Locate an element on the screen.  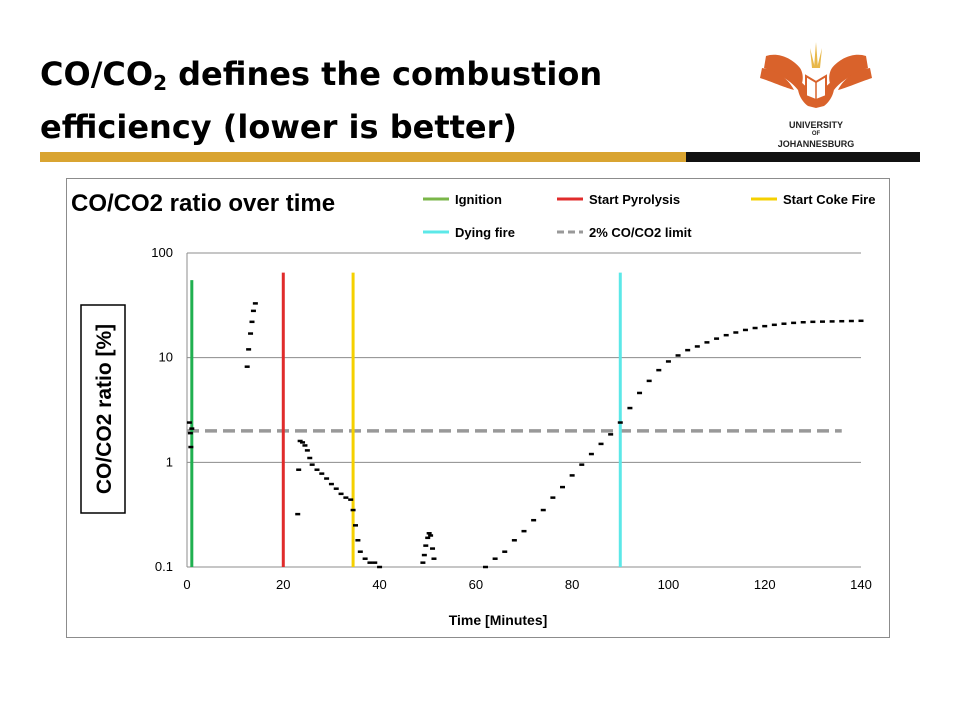
chart-title: CO/CO2 ratio over time is located at coordinates (203, 203).